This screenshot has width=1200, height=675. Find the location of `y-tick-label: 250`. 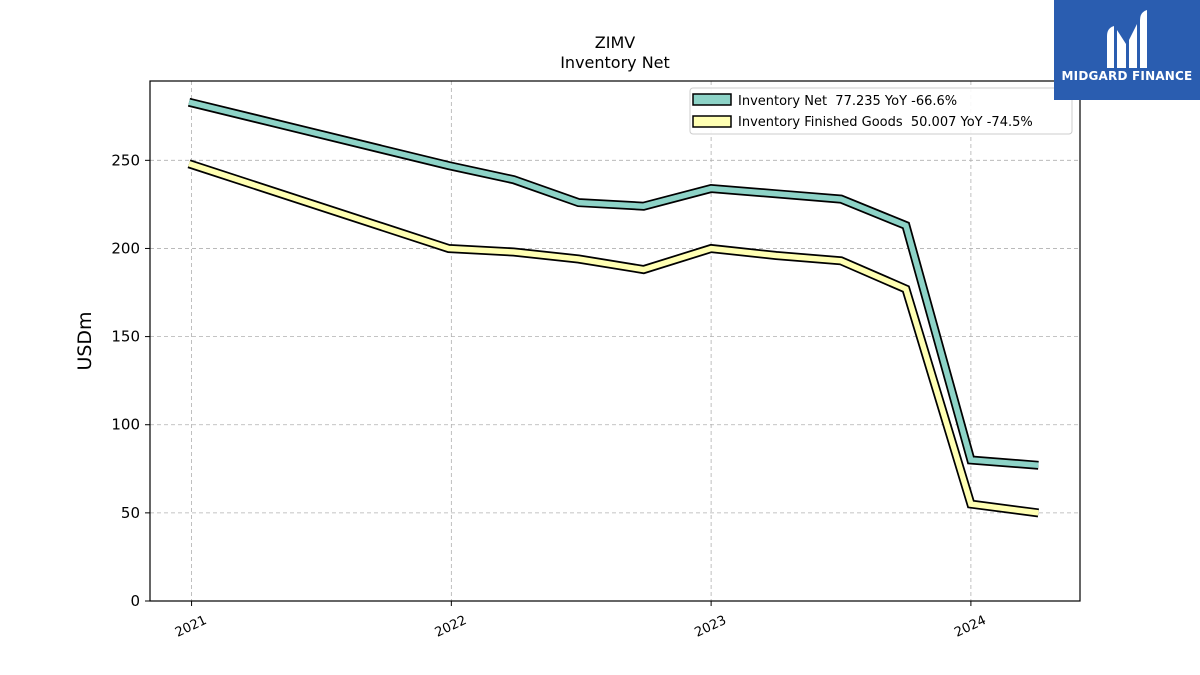

y-tick-label: 250 is located at coordinates (125, 160).